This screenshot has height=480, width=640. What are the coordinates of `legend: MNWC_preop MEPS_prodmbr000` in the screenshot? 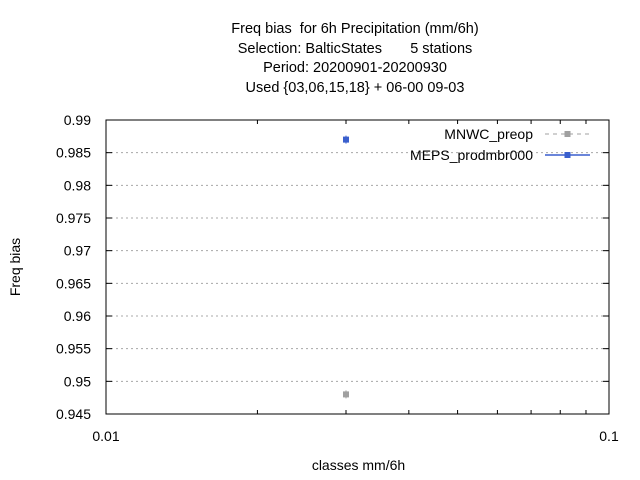 It's located at (500, 144).